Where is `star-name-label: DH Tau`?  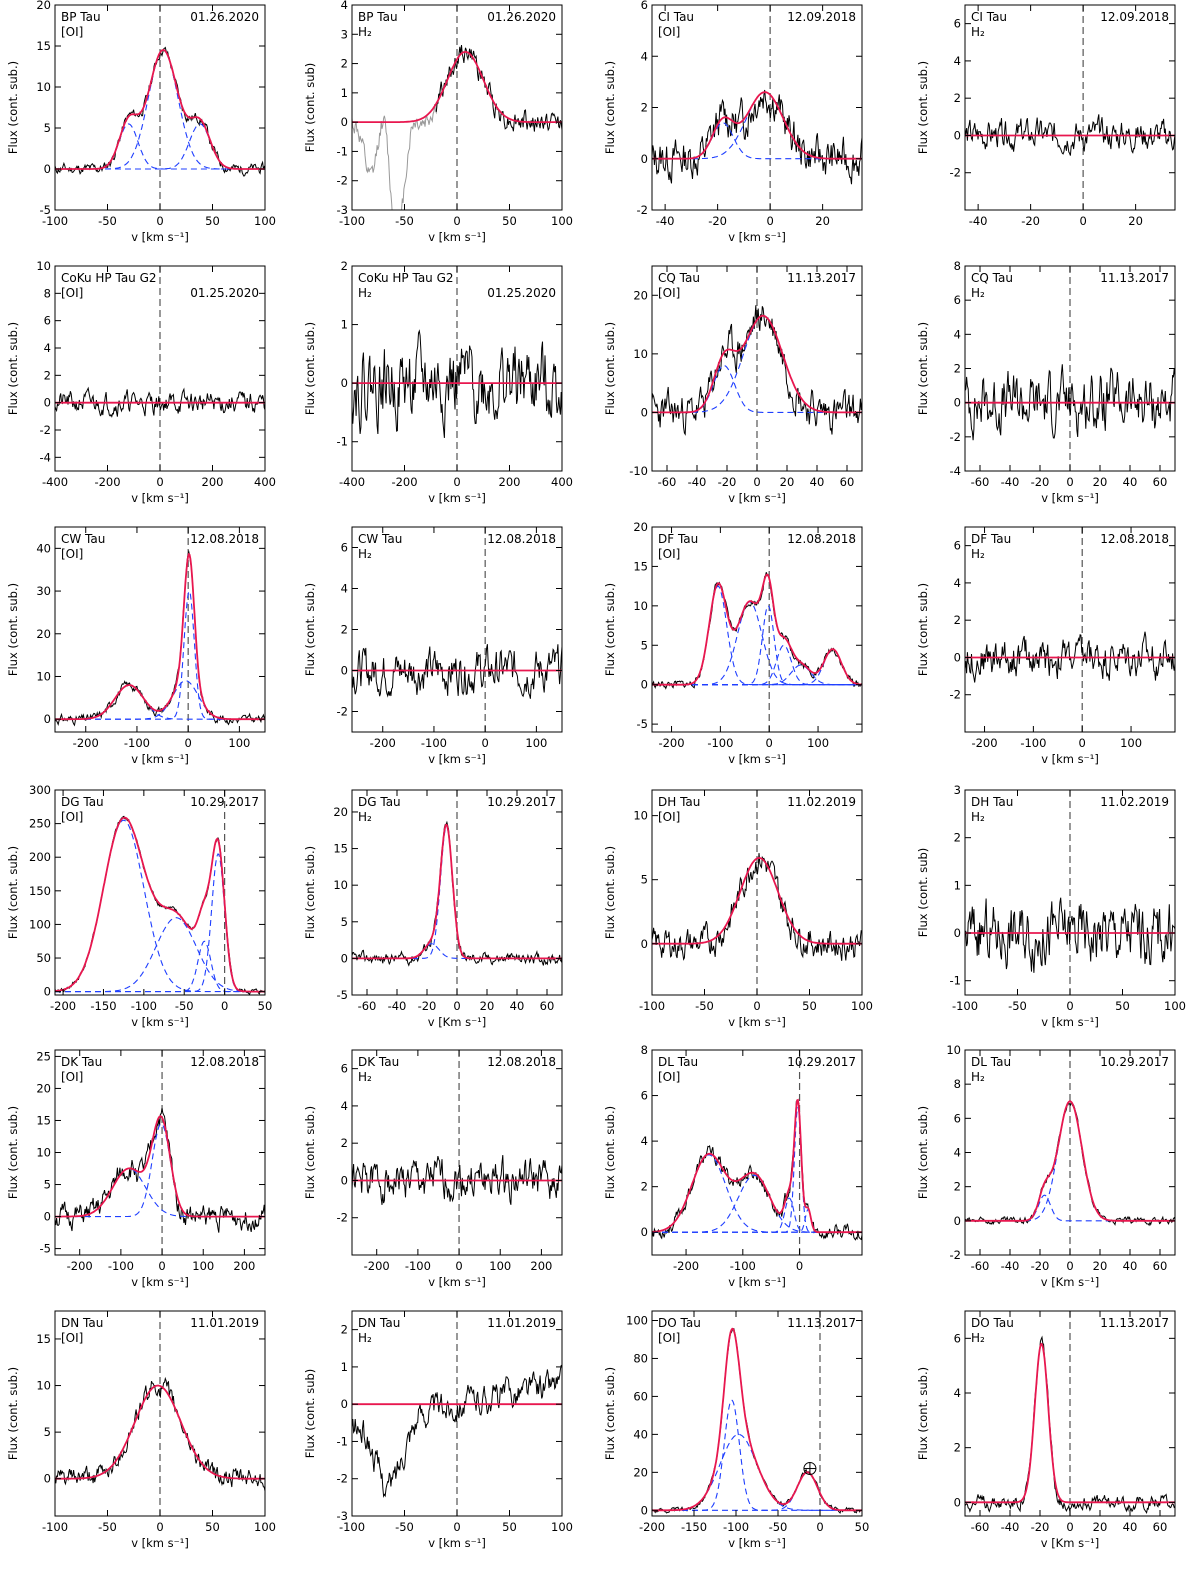
star-name-label: DH Tau is located at coordinates (679, 802).